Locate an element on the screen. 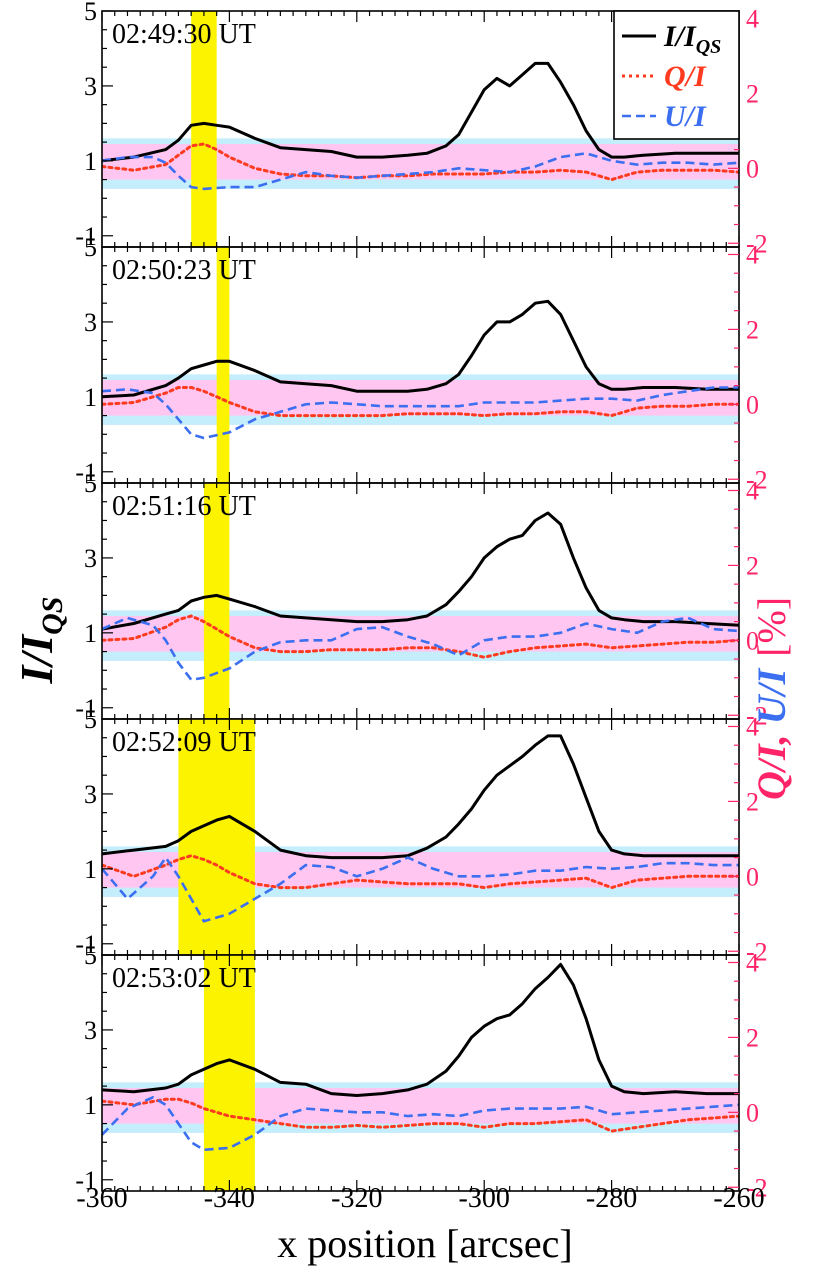 The width and height of the screenshot is (831, 1274). panel-time-label: 02:49:30 UT is located at coordinates (184, 34).